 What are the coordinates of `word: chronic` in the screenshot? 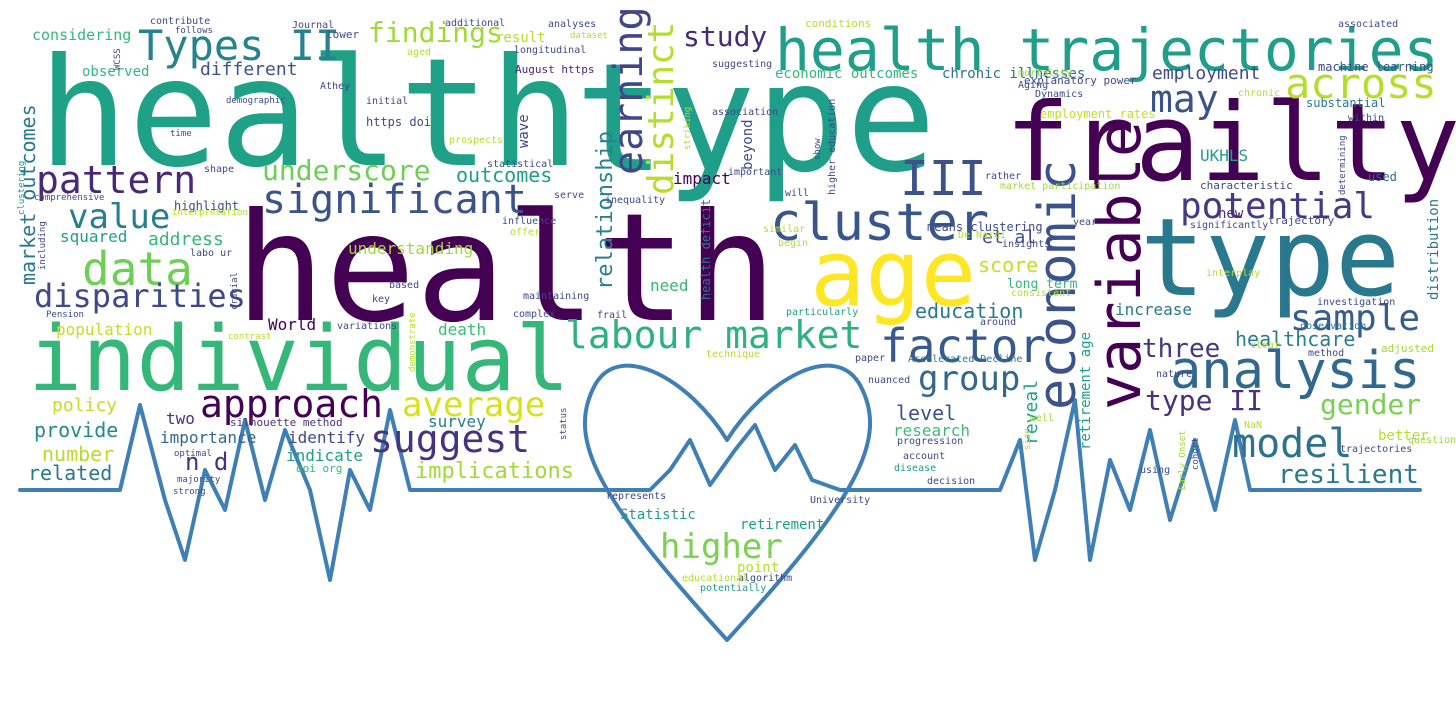 It's located at (1259, 93).